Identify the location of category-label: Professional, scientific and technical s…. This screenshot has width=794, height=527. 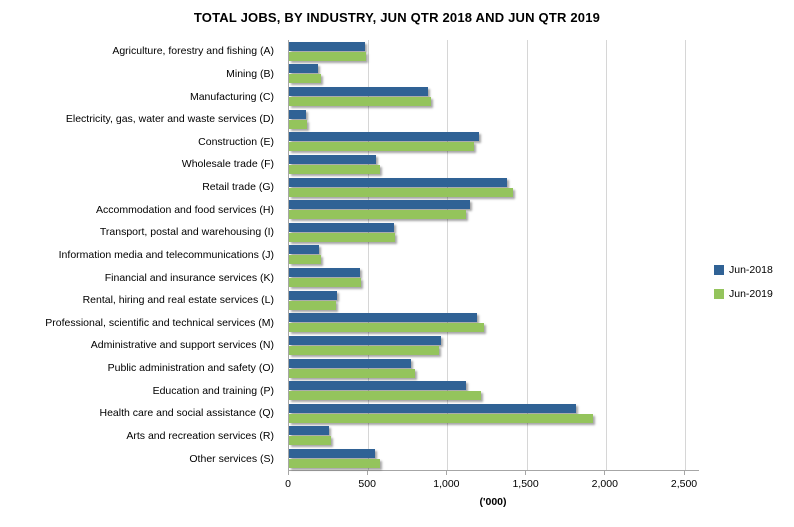
(159, 322).